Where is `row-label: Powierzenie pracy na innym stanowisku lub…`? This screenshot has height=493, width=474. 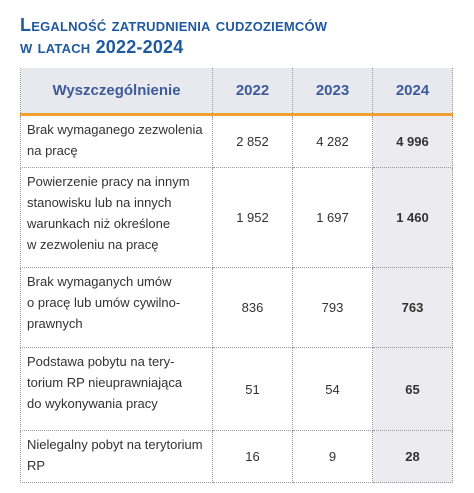 row-label: Powierzenie pracy na innym stanowisku lub… is located at coordinates (116, 217).